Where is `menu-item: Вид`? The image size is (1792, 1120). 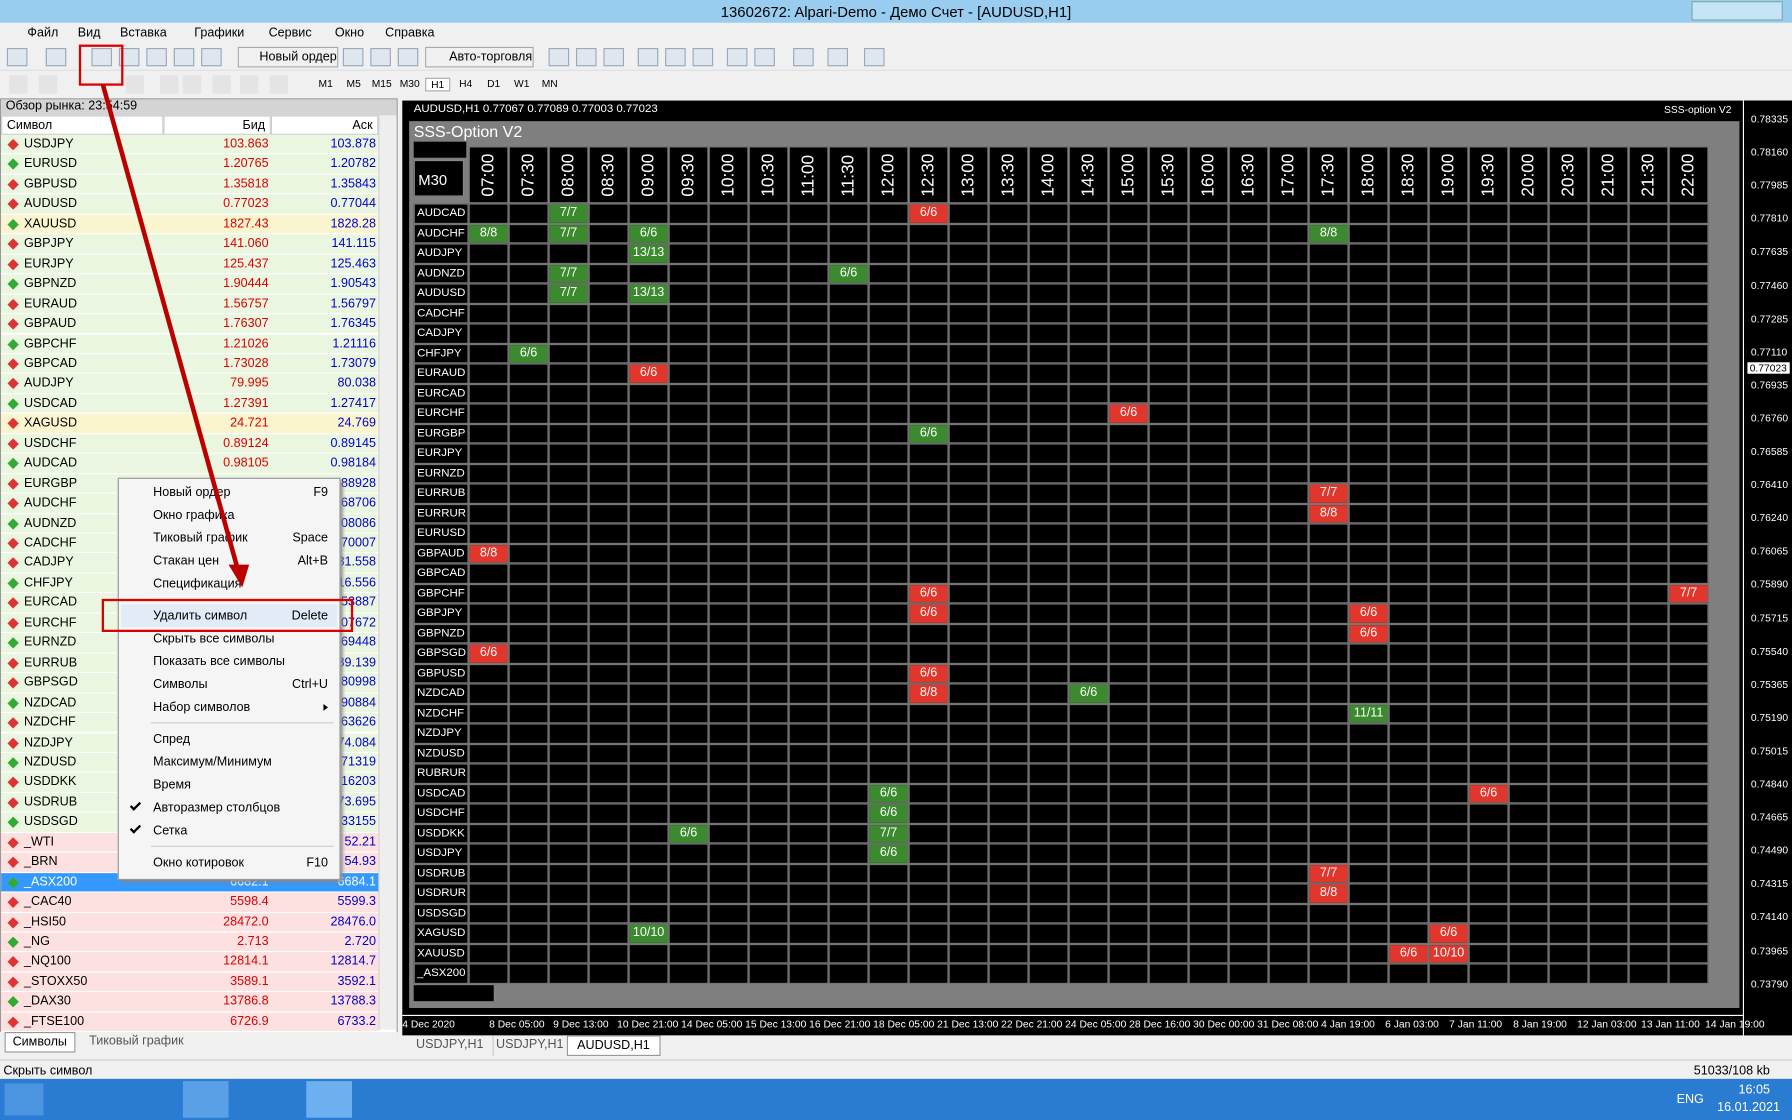
menu-item: Вид is located at coordinates (89, 33).